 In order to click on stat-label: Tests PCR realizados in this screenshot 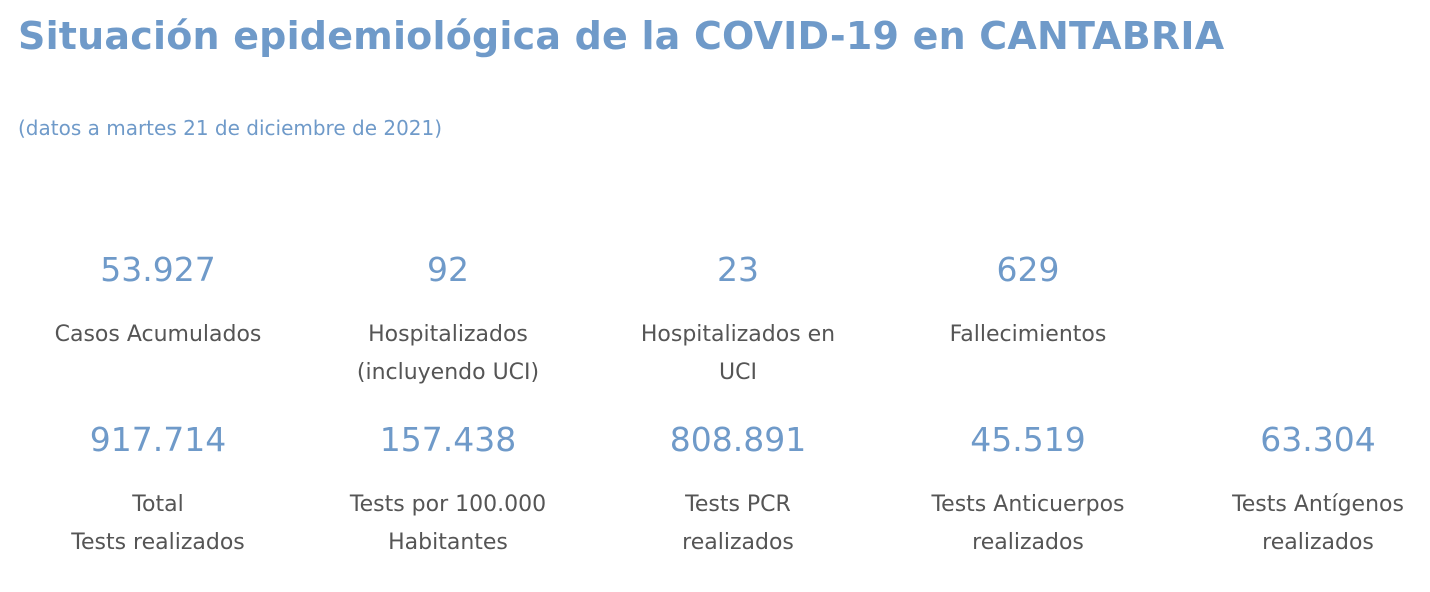, I will do `click(738, 523)`.